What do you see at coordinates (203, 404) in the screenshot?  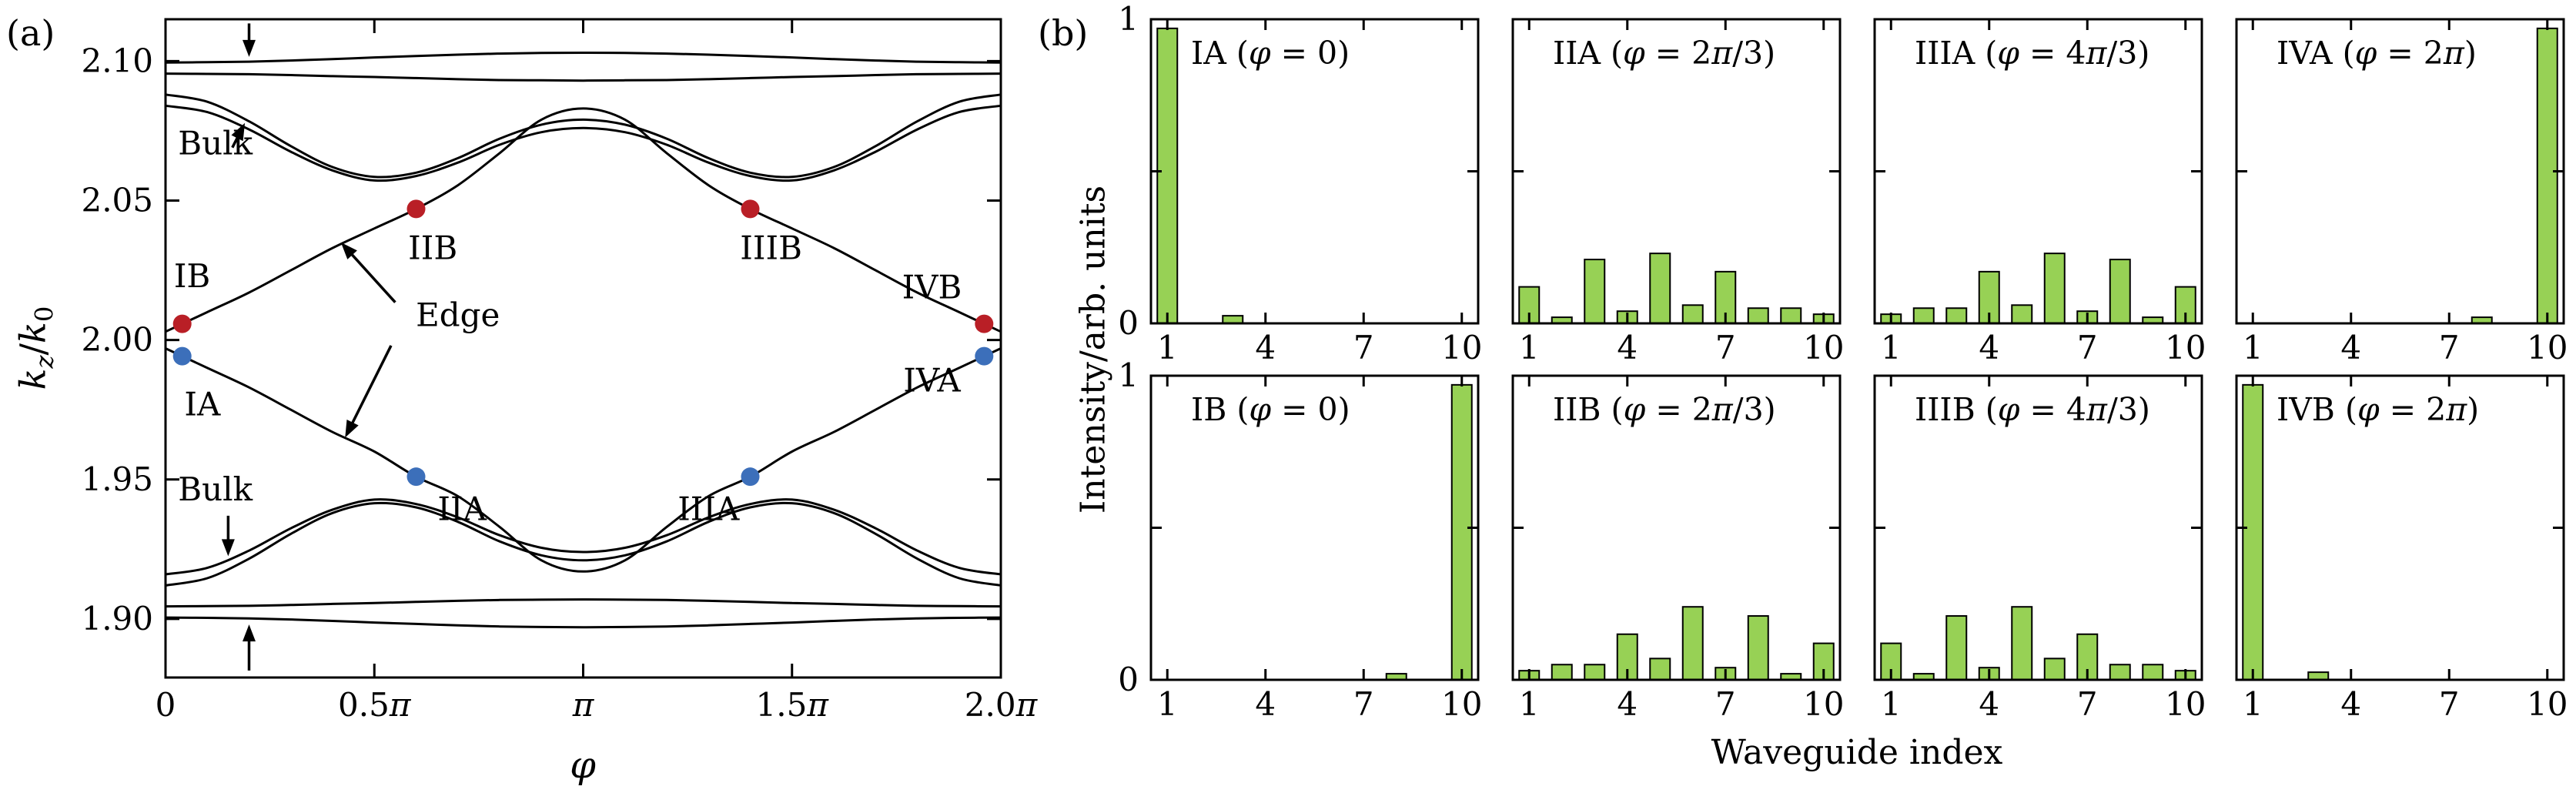 I see `state-label-IA: IA` at bounding box center [203, 404].